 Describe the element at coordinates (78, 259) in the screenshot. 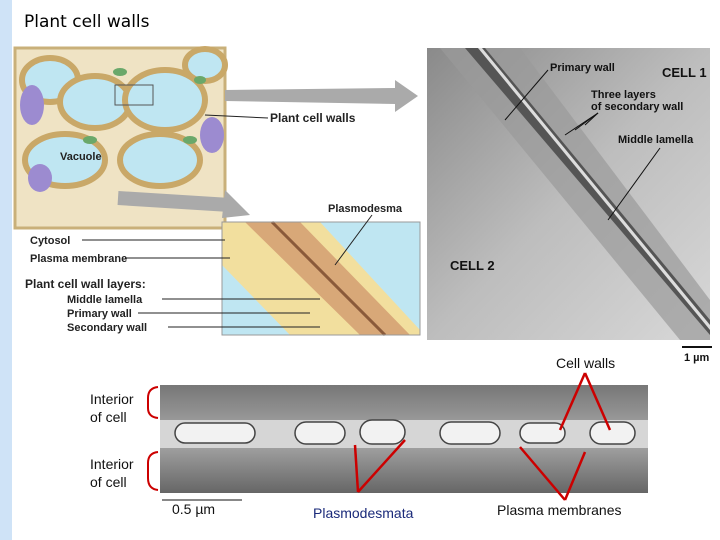

I see `label: Plasma membrane` at that location.